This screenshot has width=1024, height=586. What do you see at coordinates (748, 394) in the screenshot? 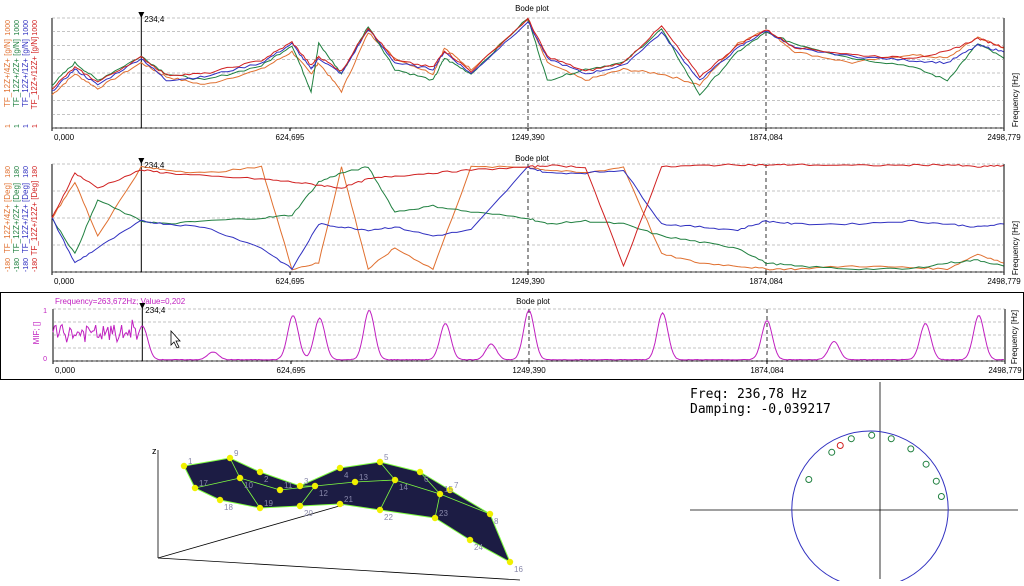
I see `freq-label: Freq: 236,78 Hz` at bounding box center [748, 394].